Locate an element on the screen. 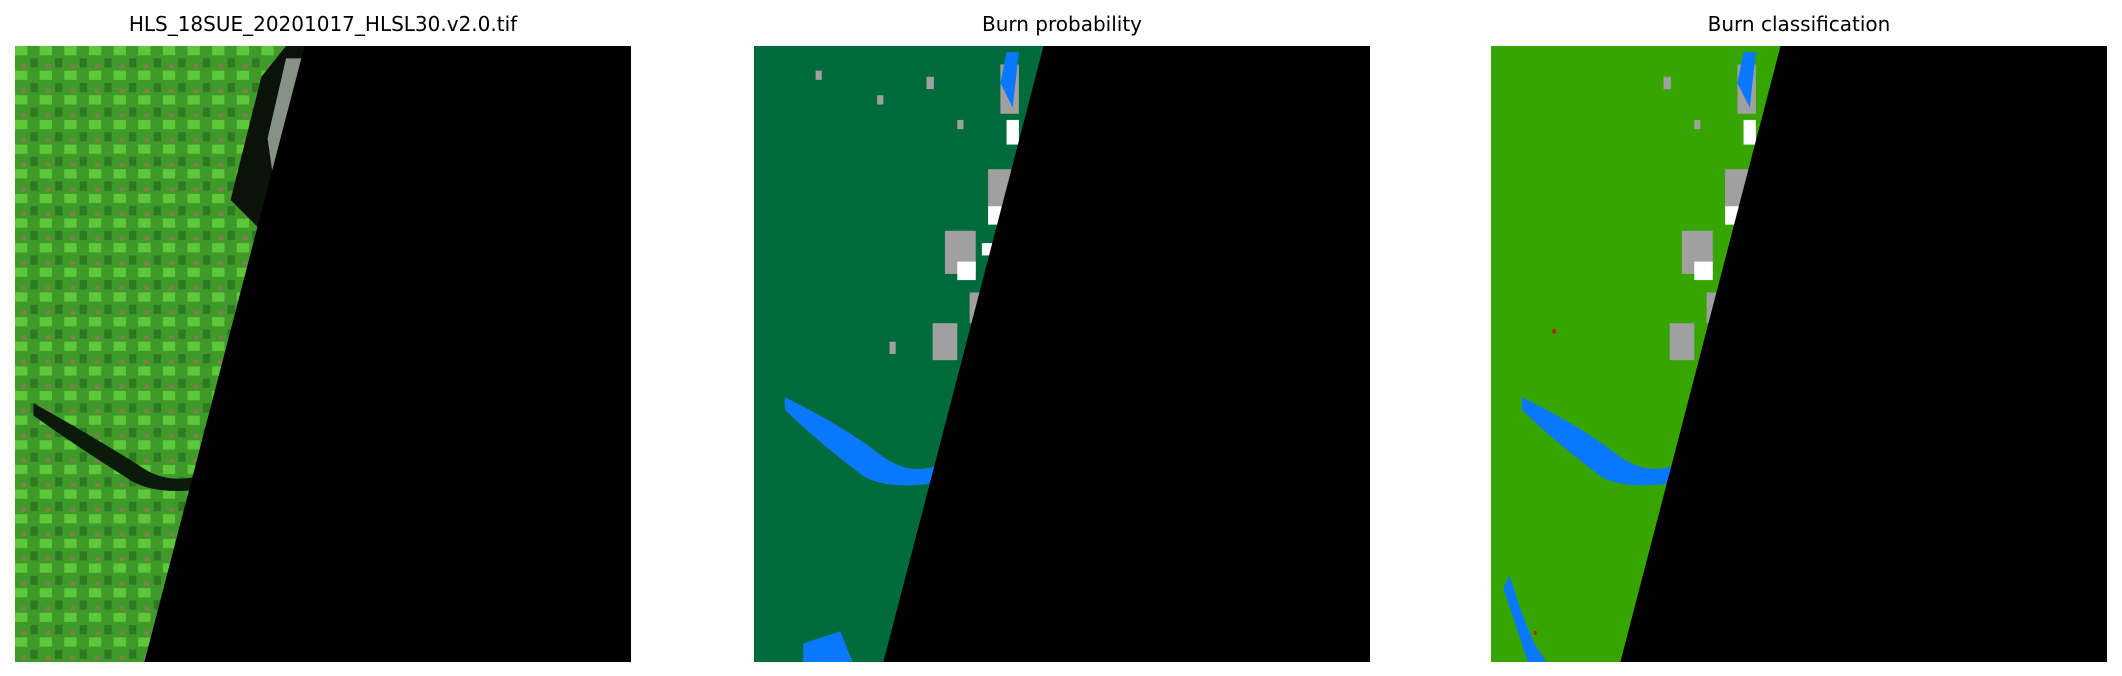 This screenshot has height=676, width=2122. panel-title-probability: Burn probability is located at coordinates (1061, 24).